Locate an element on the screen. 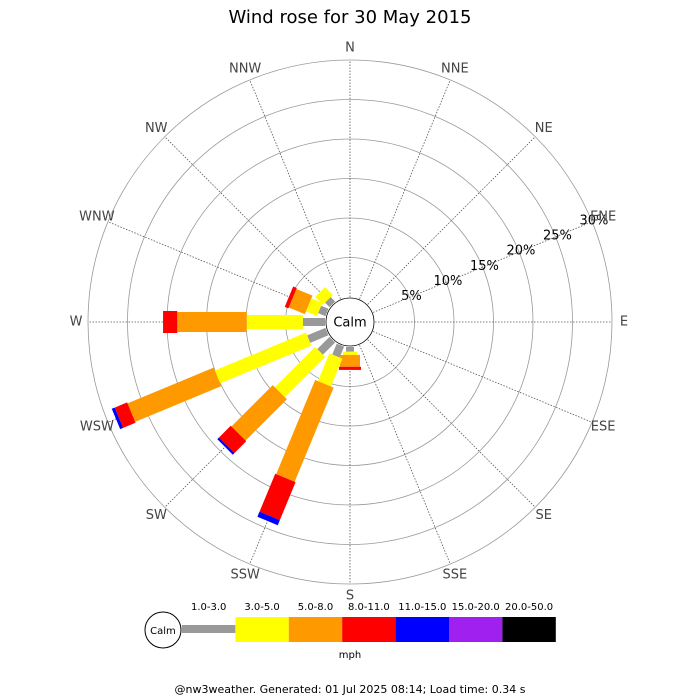  direction-label: ESE is located at coordinates (603, 426).